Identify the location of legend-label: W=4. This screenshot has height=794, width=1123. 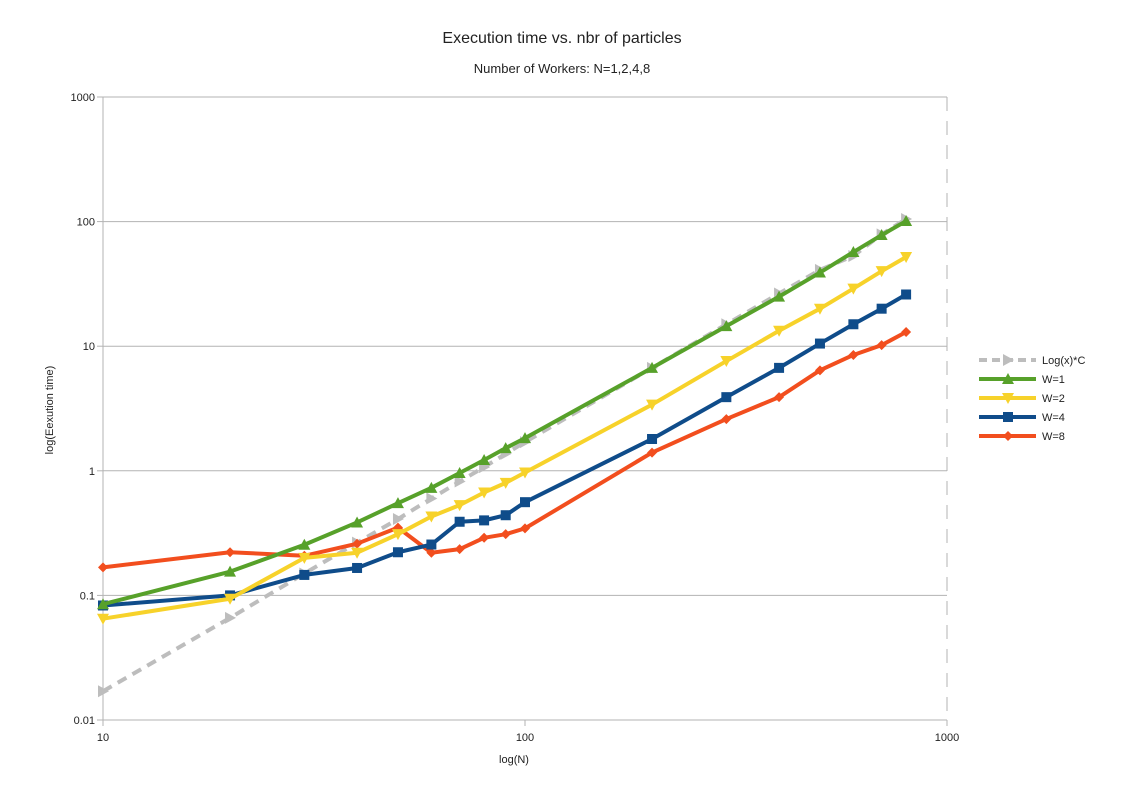
(1053, 418).